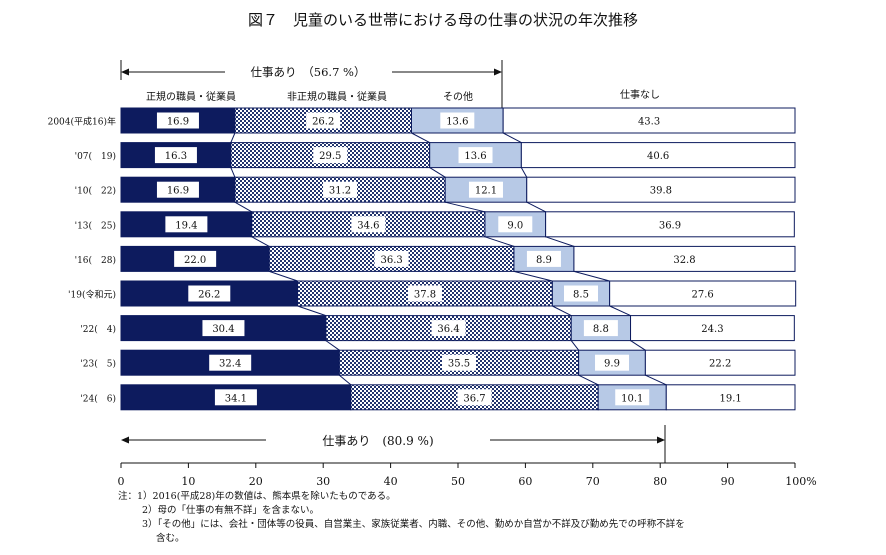 The image size is (886, 555). I want to click on value-label-nowork: 27.6, so click(703, 295).